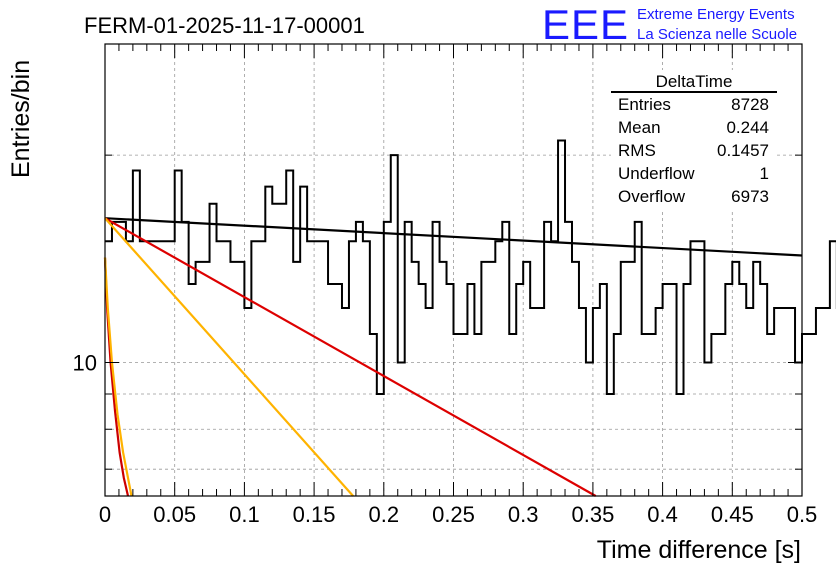 Image resolution: width=836 pixels, height=572 pixels. Describe the element at coordinates (639, 127) in the screenshot. I see `stats-label: Mean` at that location.